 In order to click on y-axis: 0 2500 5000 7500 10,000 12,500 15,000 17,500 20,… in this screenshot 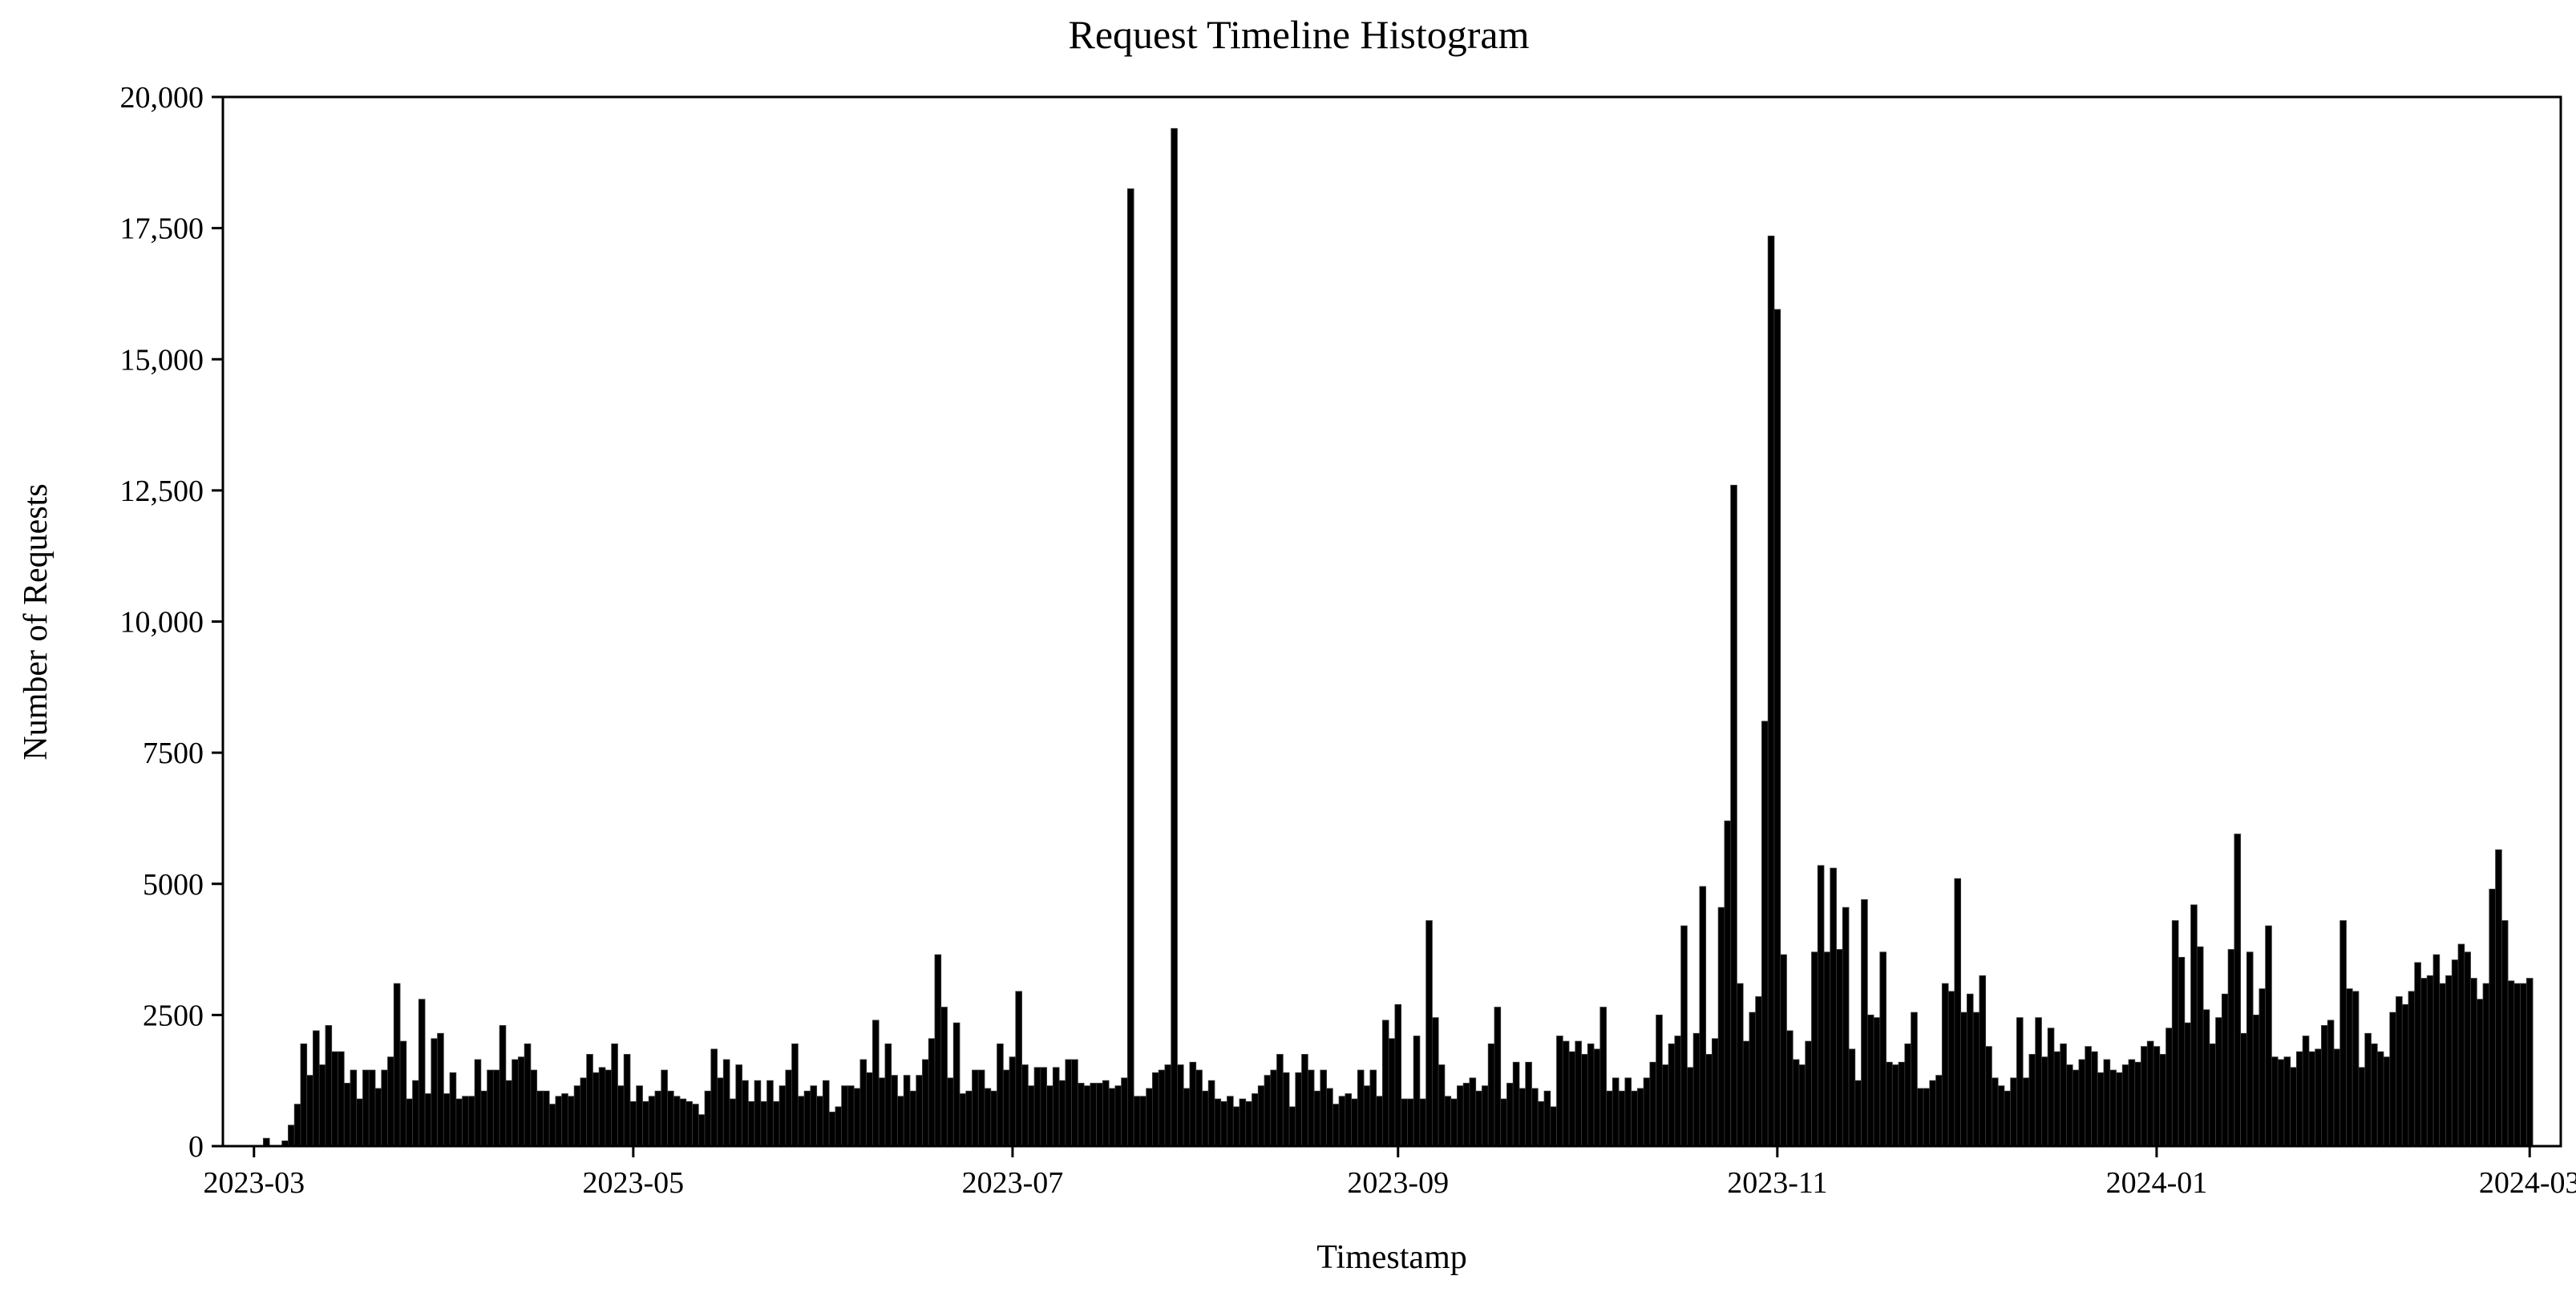, I will do `click(171, 622)`.